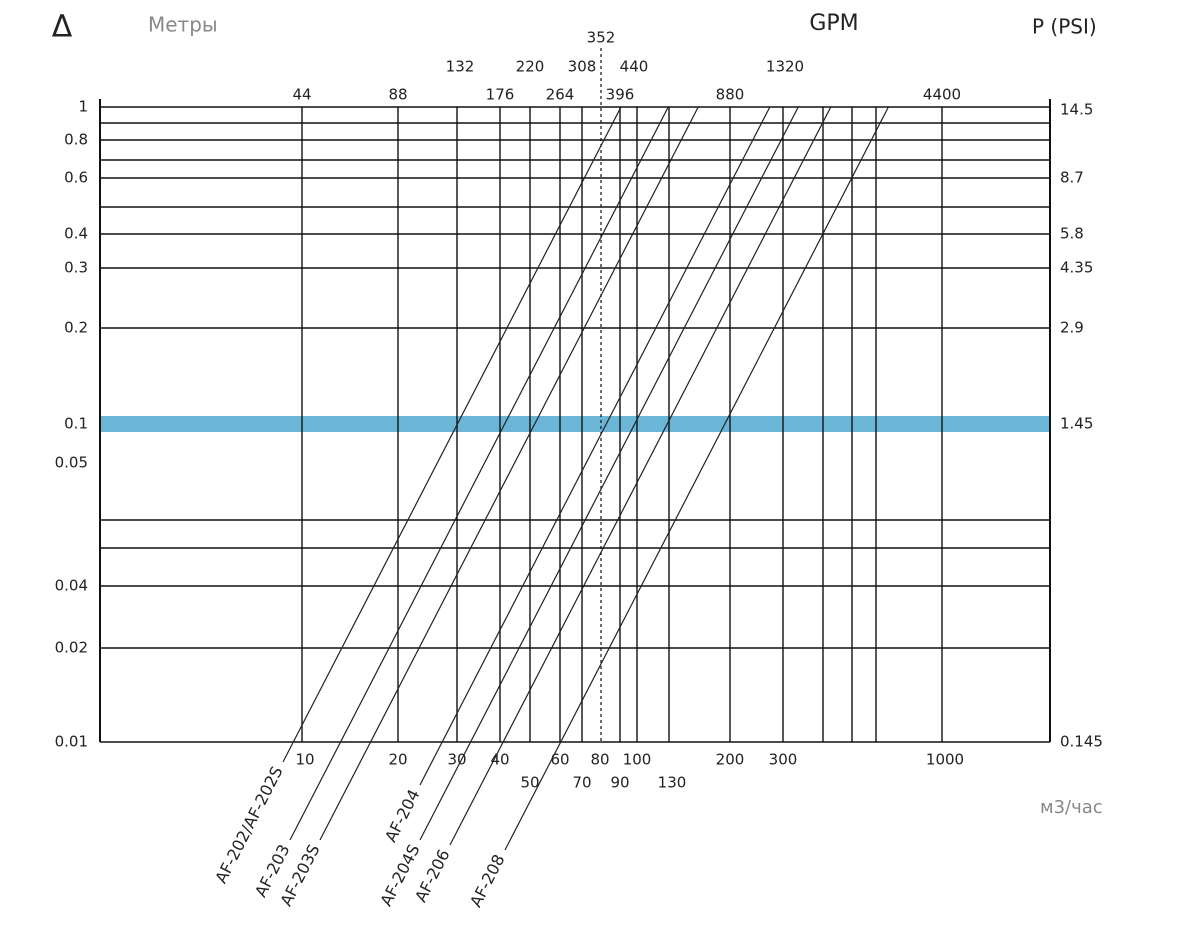 The width and height of the screenshot is (1200, 943). What do you see at coordinates (304, 760) in the screenshot?
I see `bottom-tick-label: 10` at bounding box center [304, 760].